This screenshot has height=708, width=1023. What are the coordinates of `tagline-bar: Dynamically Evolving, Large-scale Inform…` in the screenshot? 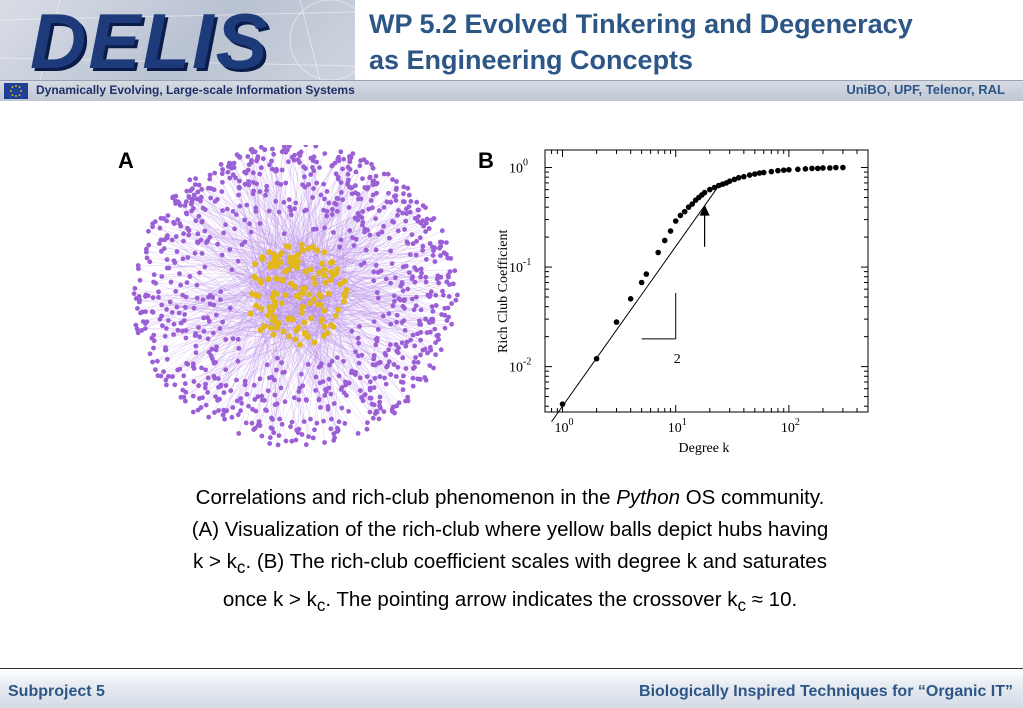 It's located at (511, 90).